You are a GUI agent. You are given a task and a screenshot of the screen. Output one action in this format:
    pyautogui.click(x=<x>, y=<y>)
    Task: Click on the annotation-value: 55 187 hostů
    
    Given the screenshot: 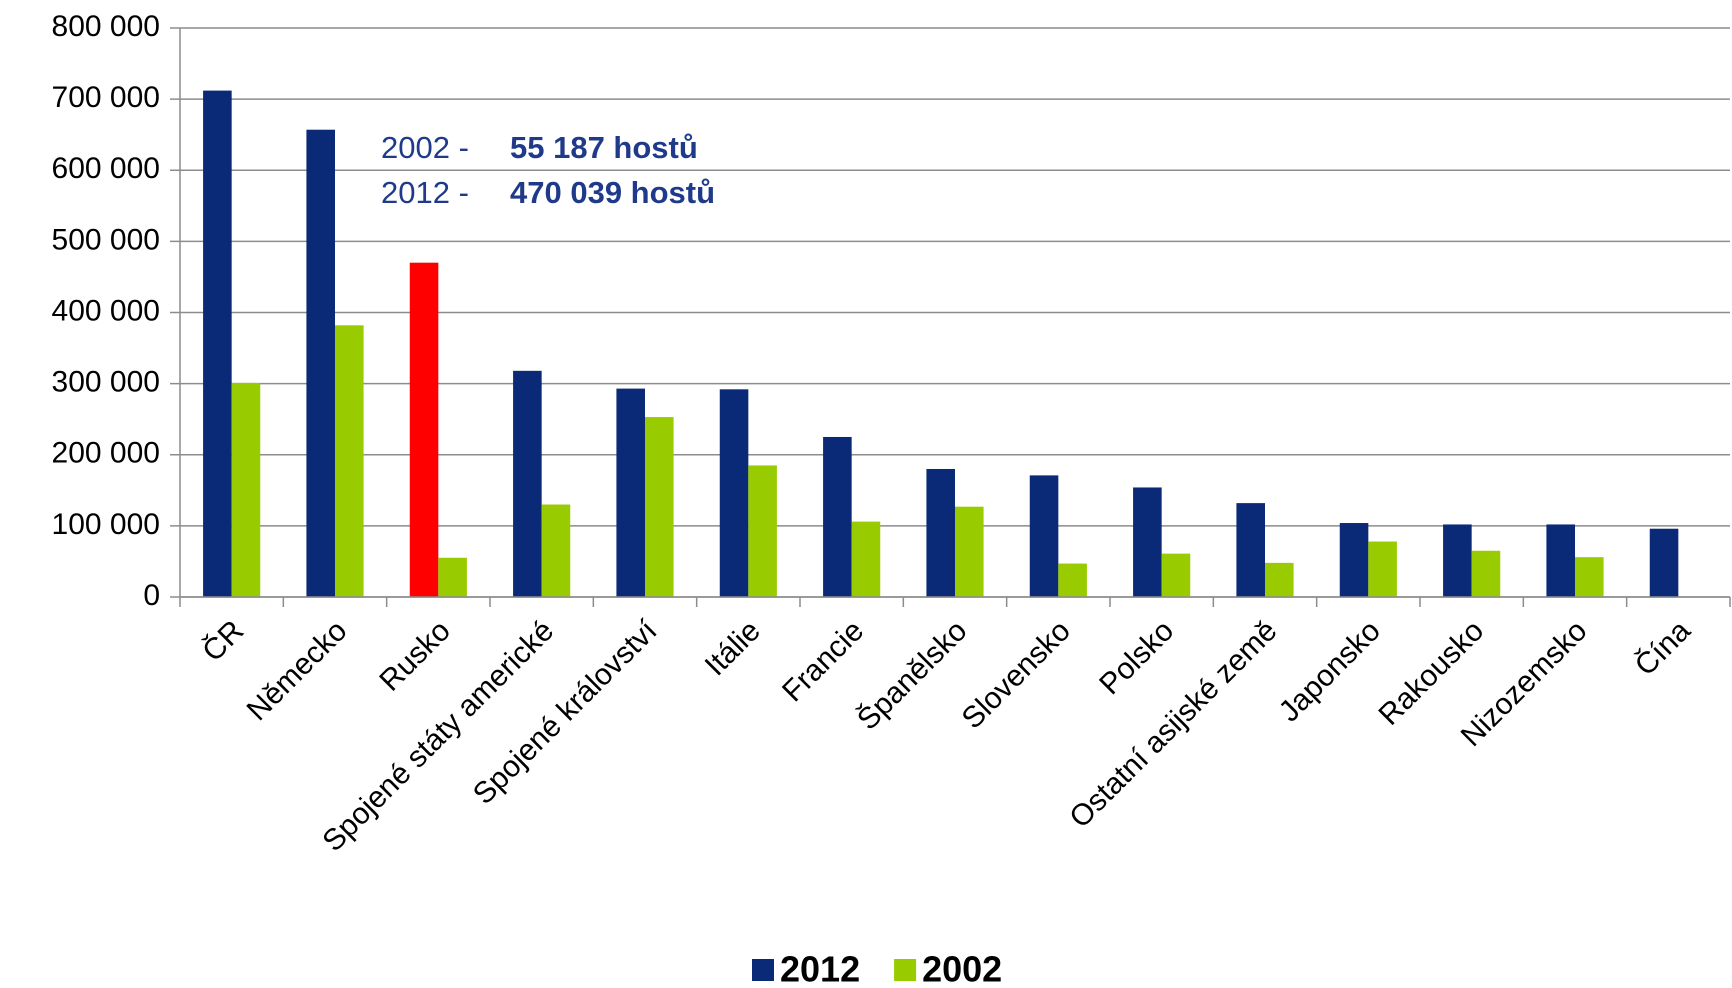 What is the action you would take?
    pyautogui.click(x=604, y=147)
    